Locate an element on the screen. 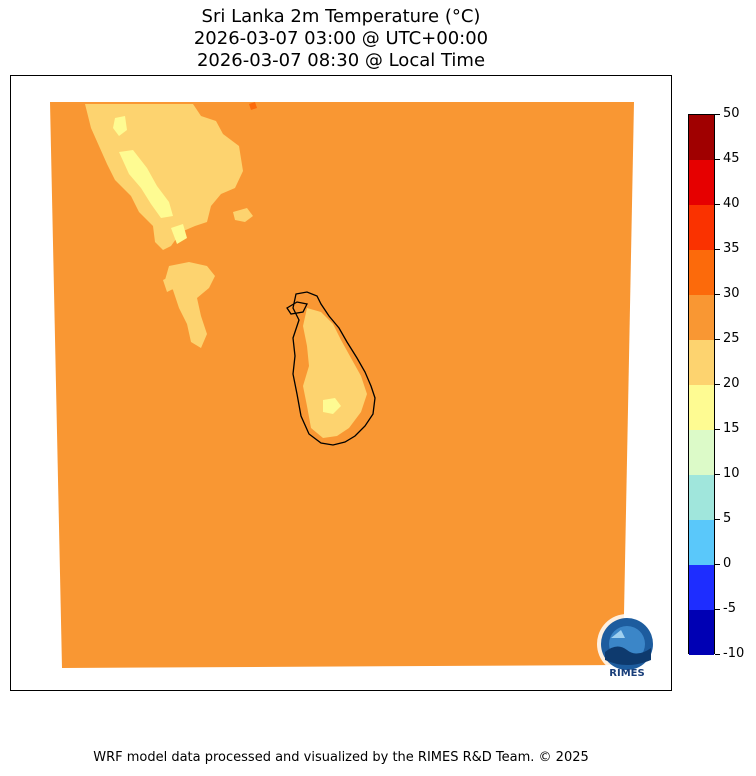 The height and width of the screenshot is (776, 756). india-patch-15-20-c is located at coordinates (179, 234).